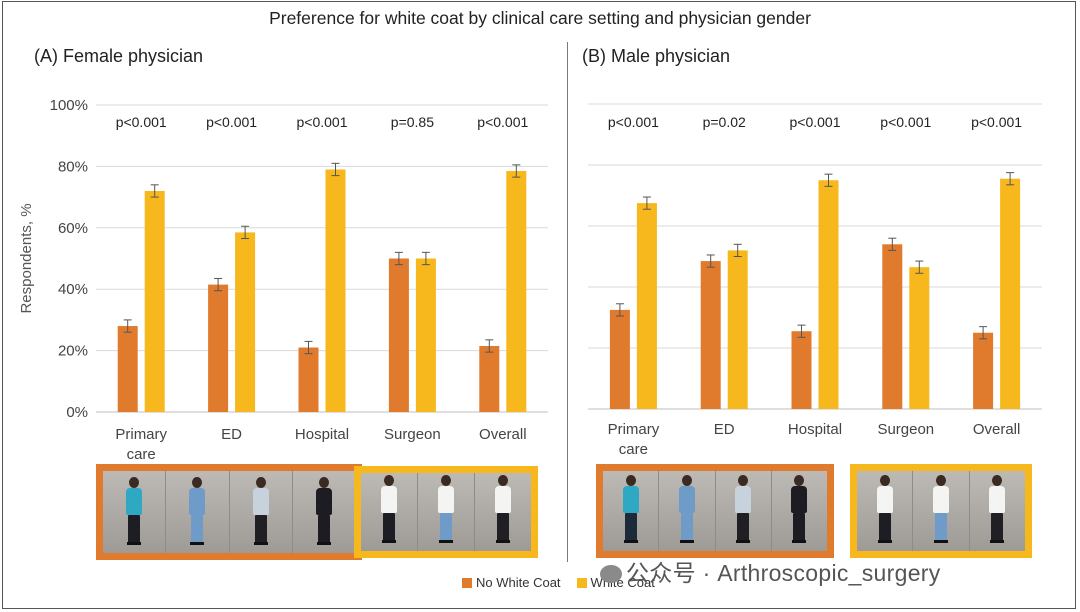 This screenshot has width=1080, height=612. Describe the element at coordinates (73, 166) in the screenshot. I see `panel-a-ytick-label: 80%` at that location.